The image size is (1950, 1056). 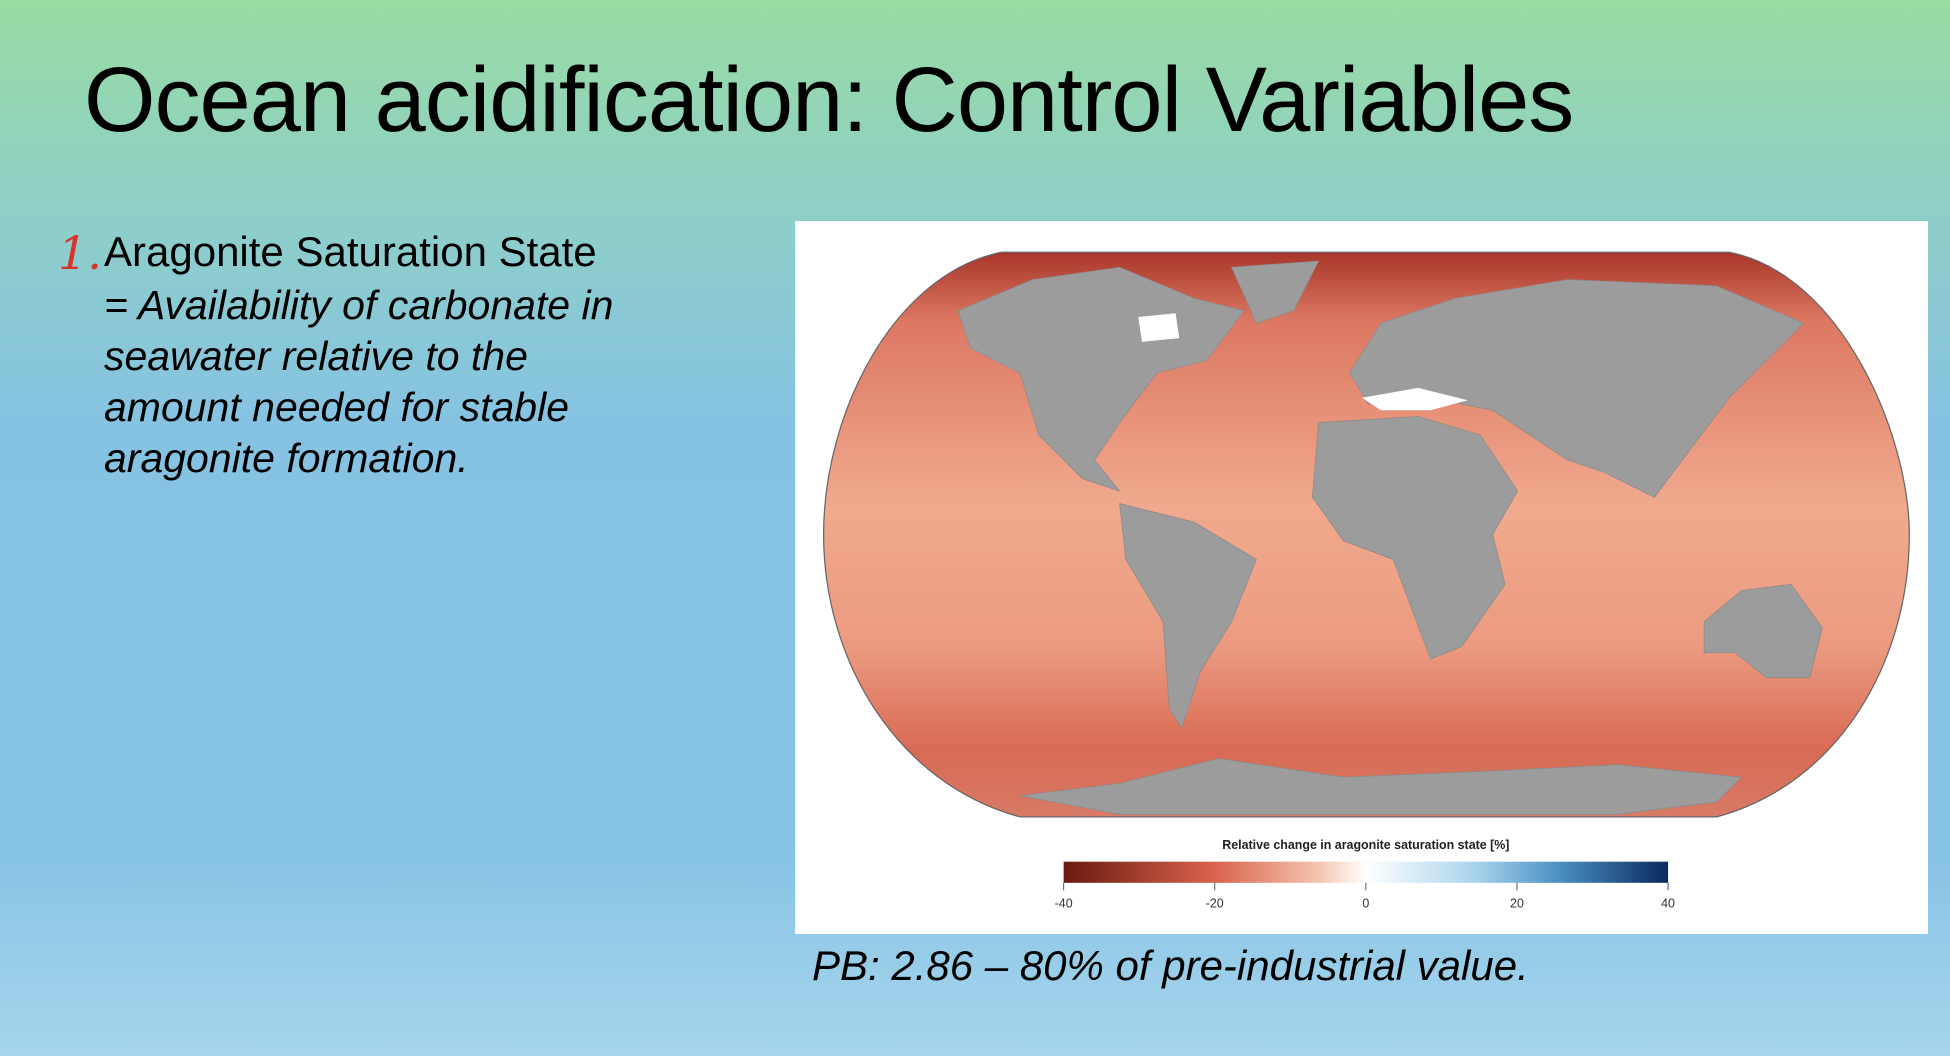 I want to click on item-number: 1., so click(x=80, y=253).